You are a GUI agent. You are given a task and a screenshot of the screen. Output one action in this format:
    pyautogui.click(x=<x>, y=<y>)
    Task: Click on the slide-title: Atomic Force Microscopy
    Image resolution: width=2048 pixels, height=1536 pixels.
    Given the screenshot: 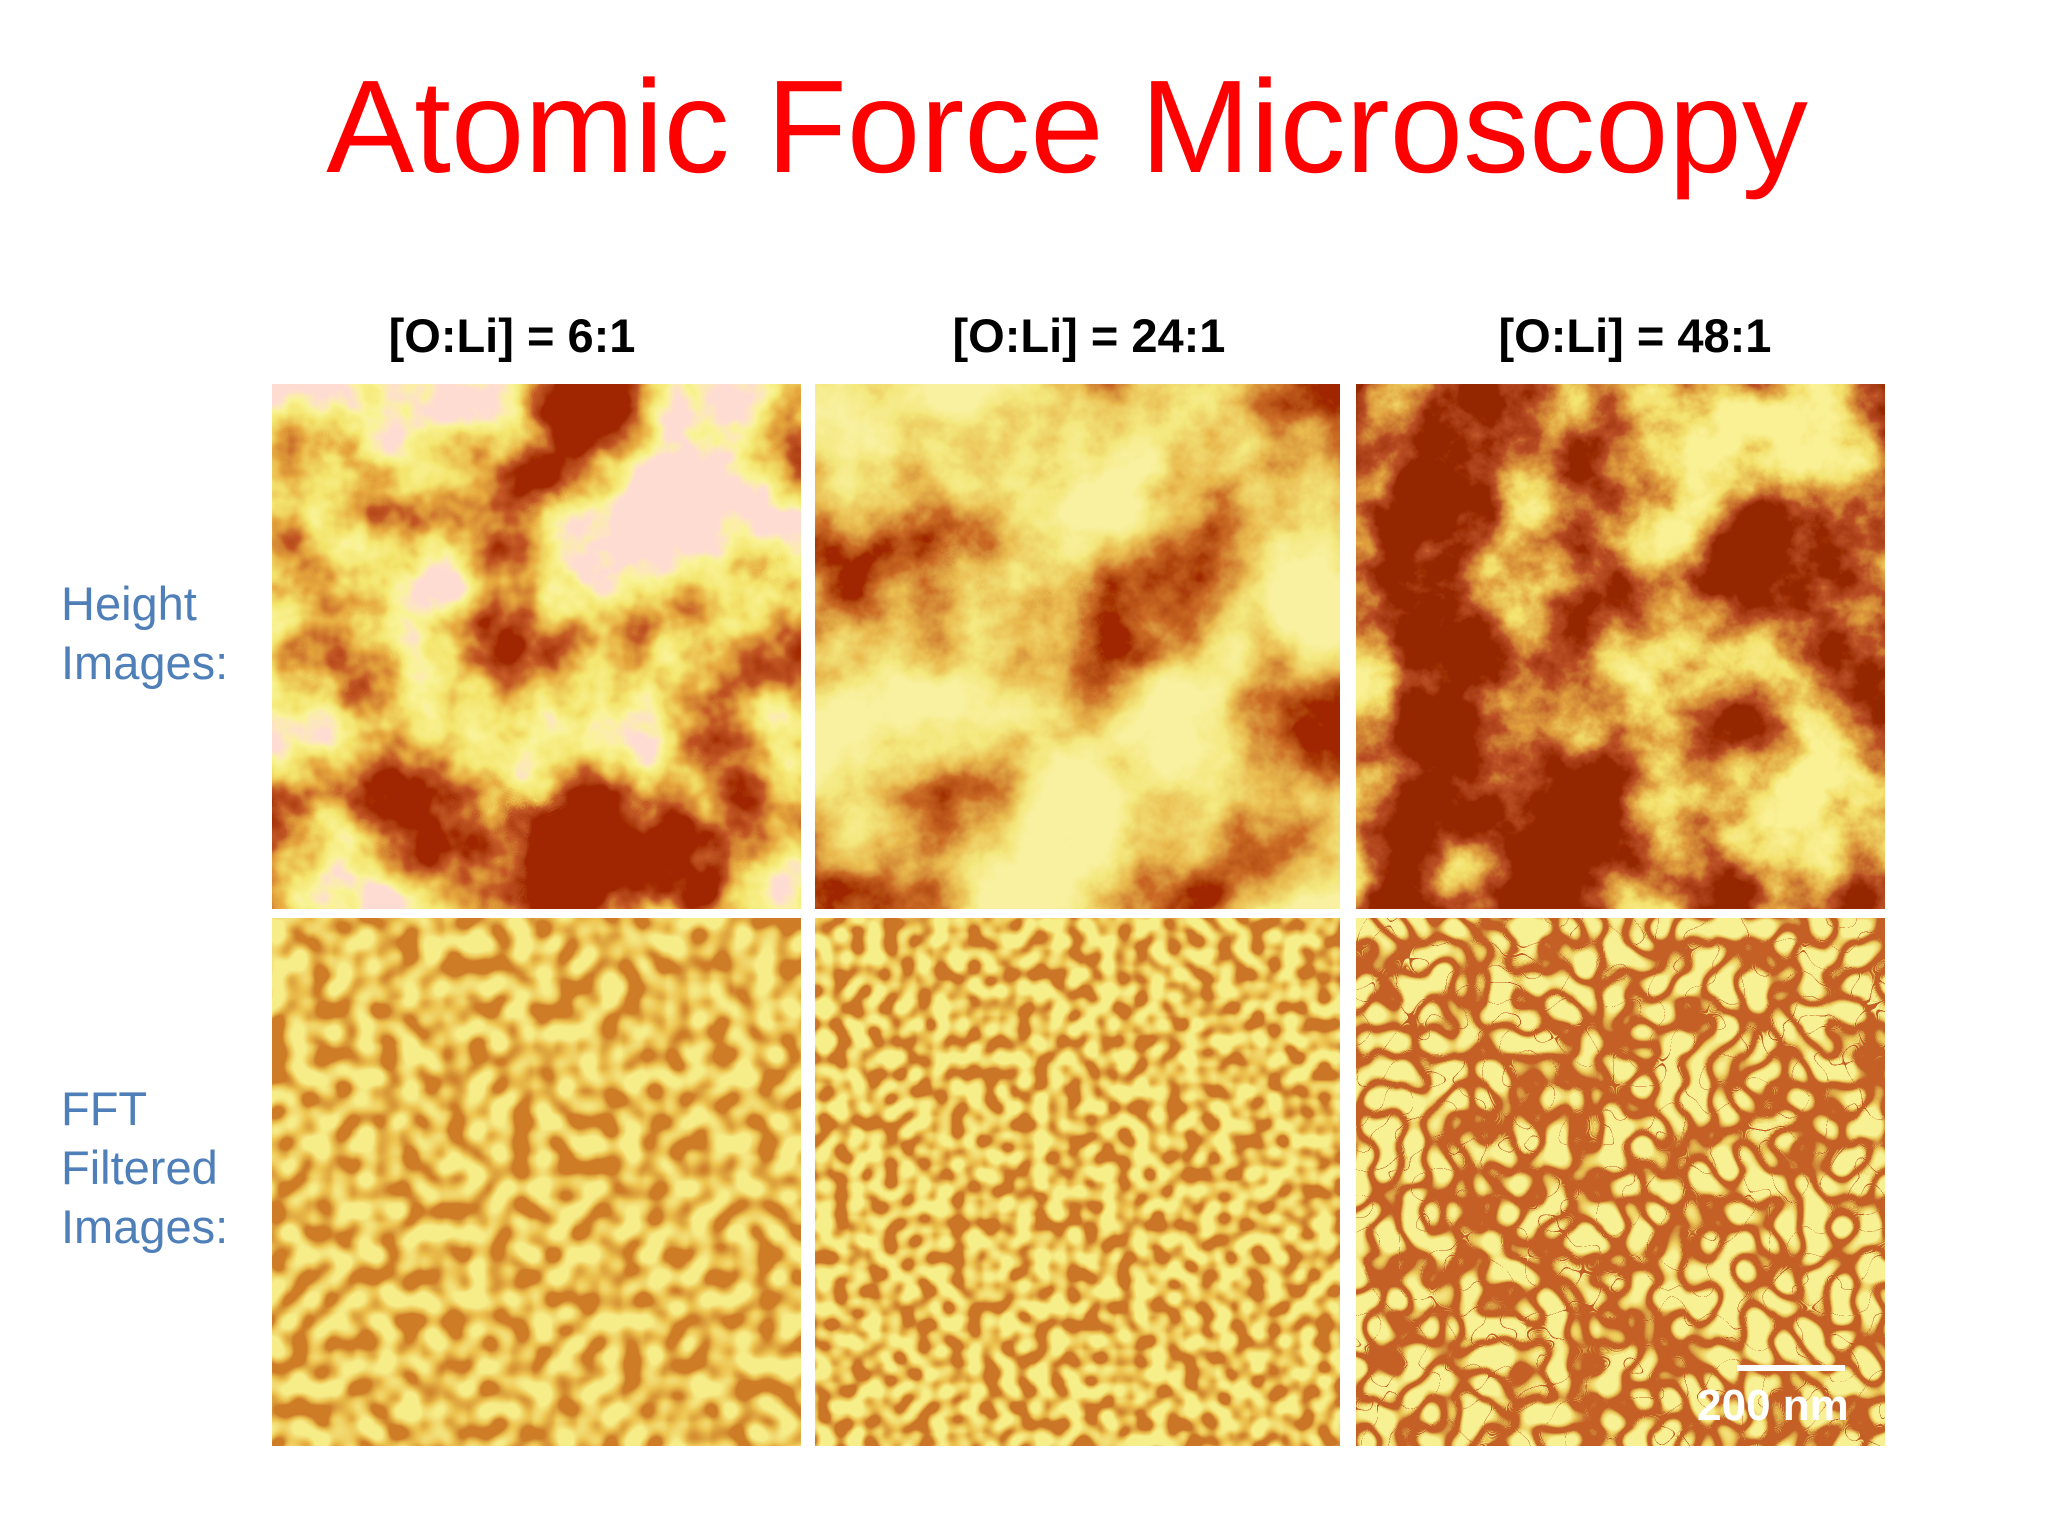 What is the action you would take?
    pyautogui.click(x=1067, y=126)
    